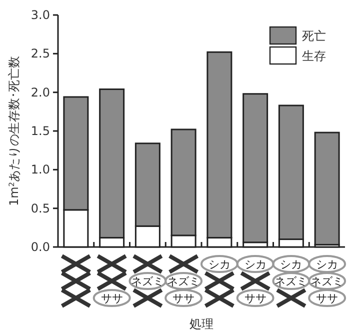 The width and height of the screenshot is (360, 336). I want to click on y-tick-label: 2.5, so click(40, 53).